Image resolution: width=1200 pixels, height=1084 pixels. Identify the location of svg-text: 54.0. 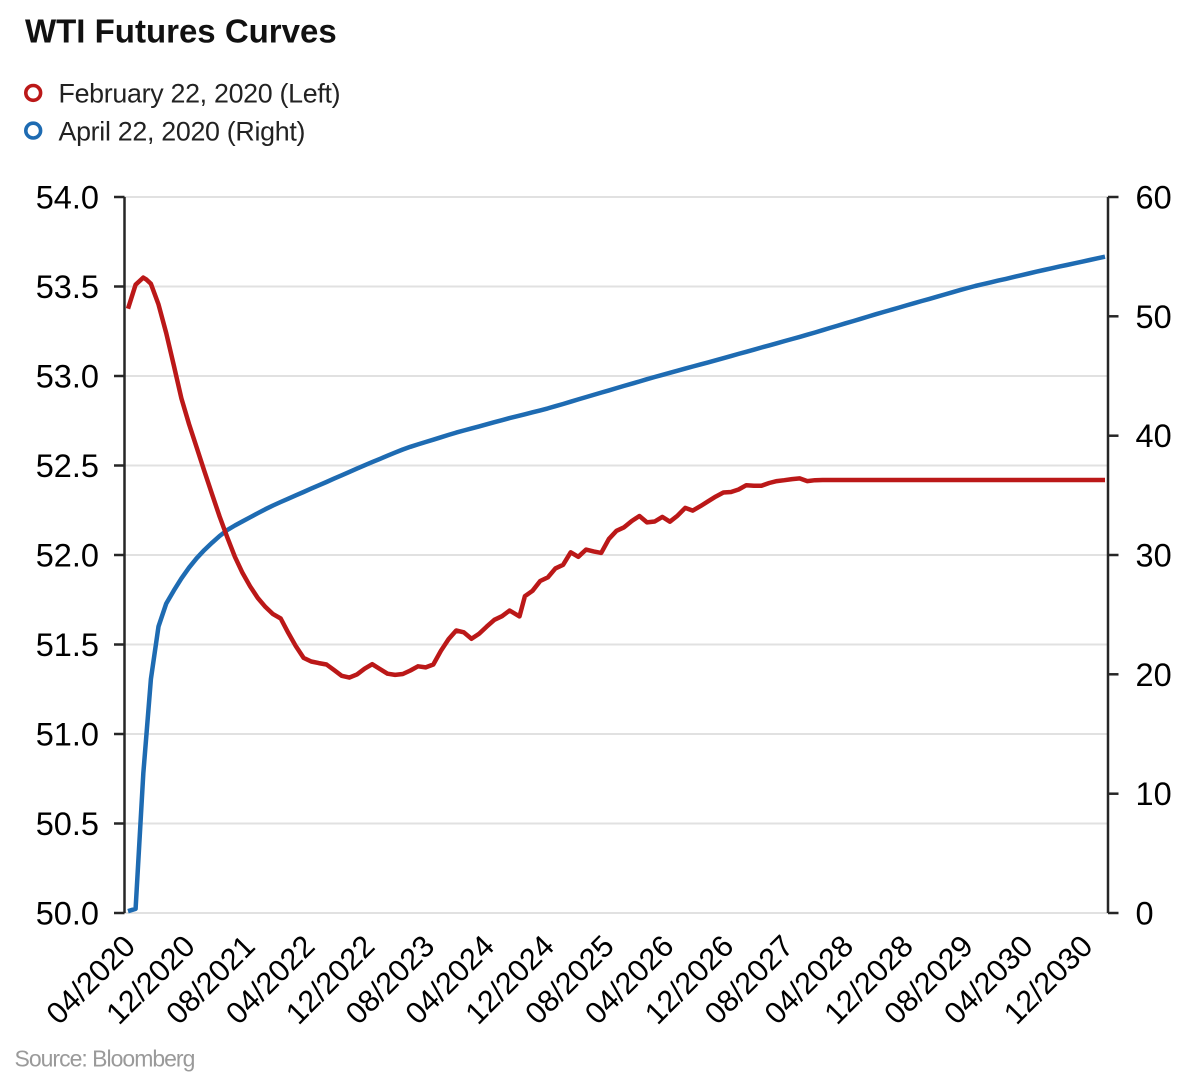
(67, 198).